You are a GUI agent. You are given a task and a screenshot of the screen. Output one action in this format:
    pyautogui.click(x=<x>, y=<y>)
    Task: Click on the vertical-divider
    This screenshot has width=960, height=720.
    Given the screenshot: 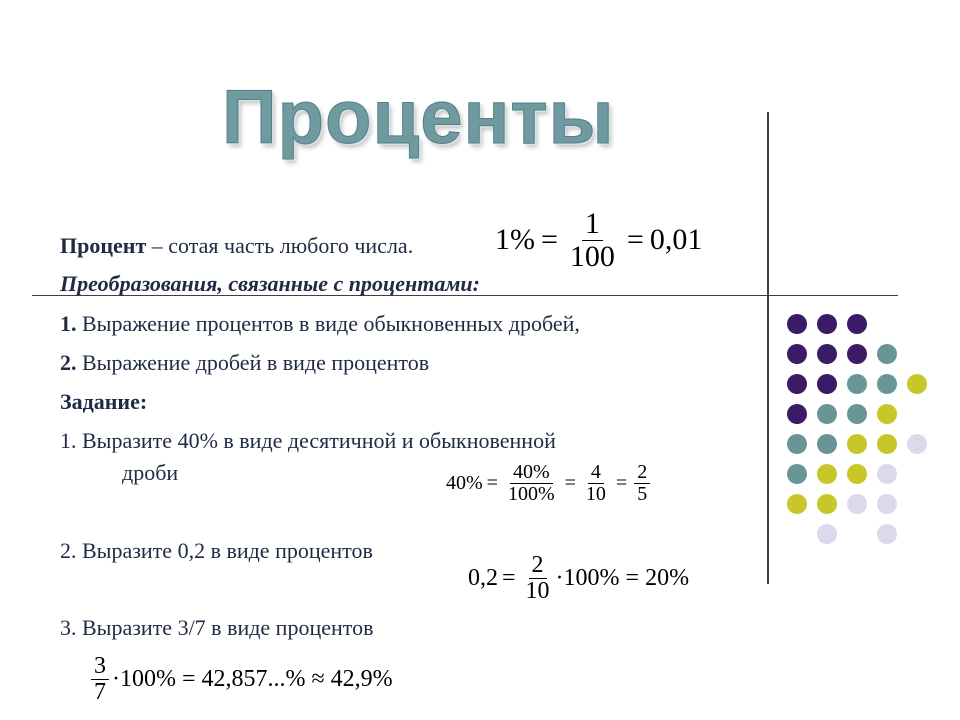 What is the action you would take?
    pyautogui.click(x=768, y=348)
    